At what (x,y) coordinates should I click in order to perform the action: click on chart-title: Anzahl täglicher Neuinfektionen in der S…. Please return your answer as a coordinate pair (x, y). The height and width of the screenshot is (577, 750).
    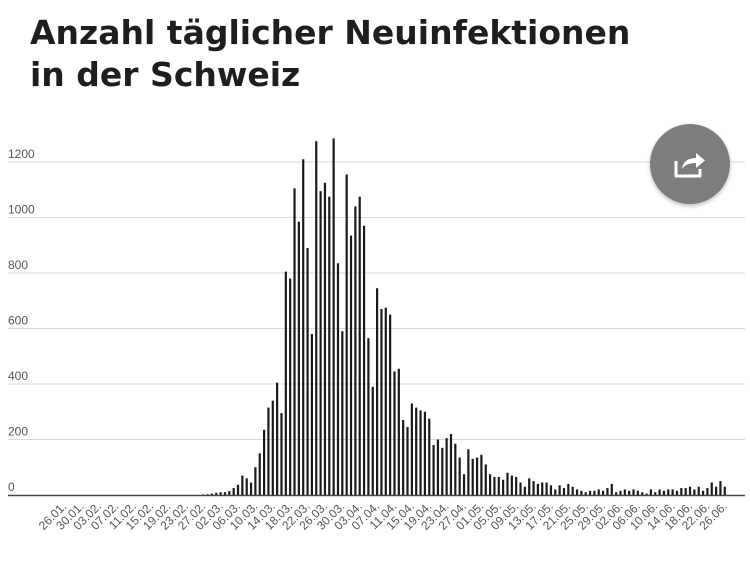
    Looking at the image, I should click on (330, 53).